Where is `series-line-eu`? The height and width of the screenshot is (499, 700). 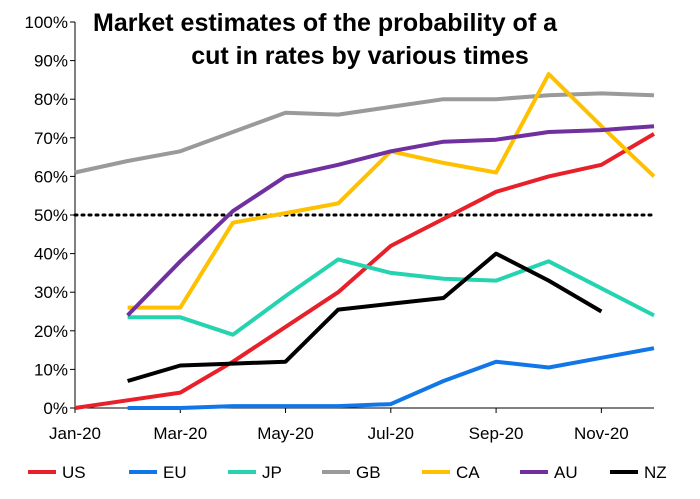 series-line-eu is located at coordinates (391, 378).